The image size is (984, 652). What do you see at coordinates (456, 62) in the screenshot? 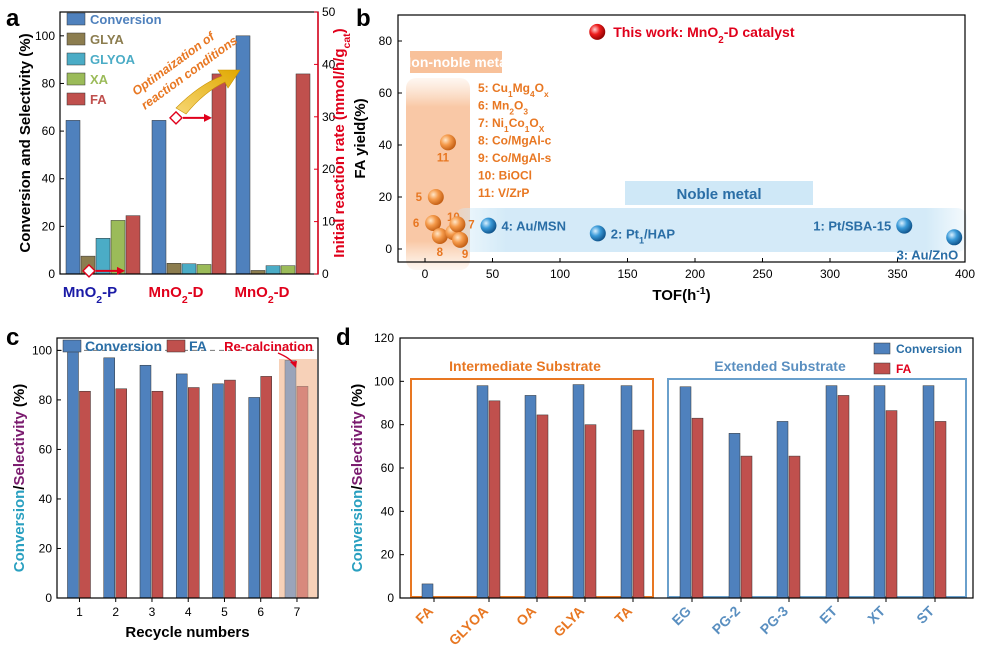
I see `non-noble-title-bg` at bounding box center [456, 62].